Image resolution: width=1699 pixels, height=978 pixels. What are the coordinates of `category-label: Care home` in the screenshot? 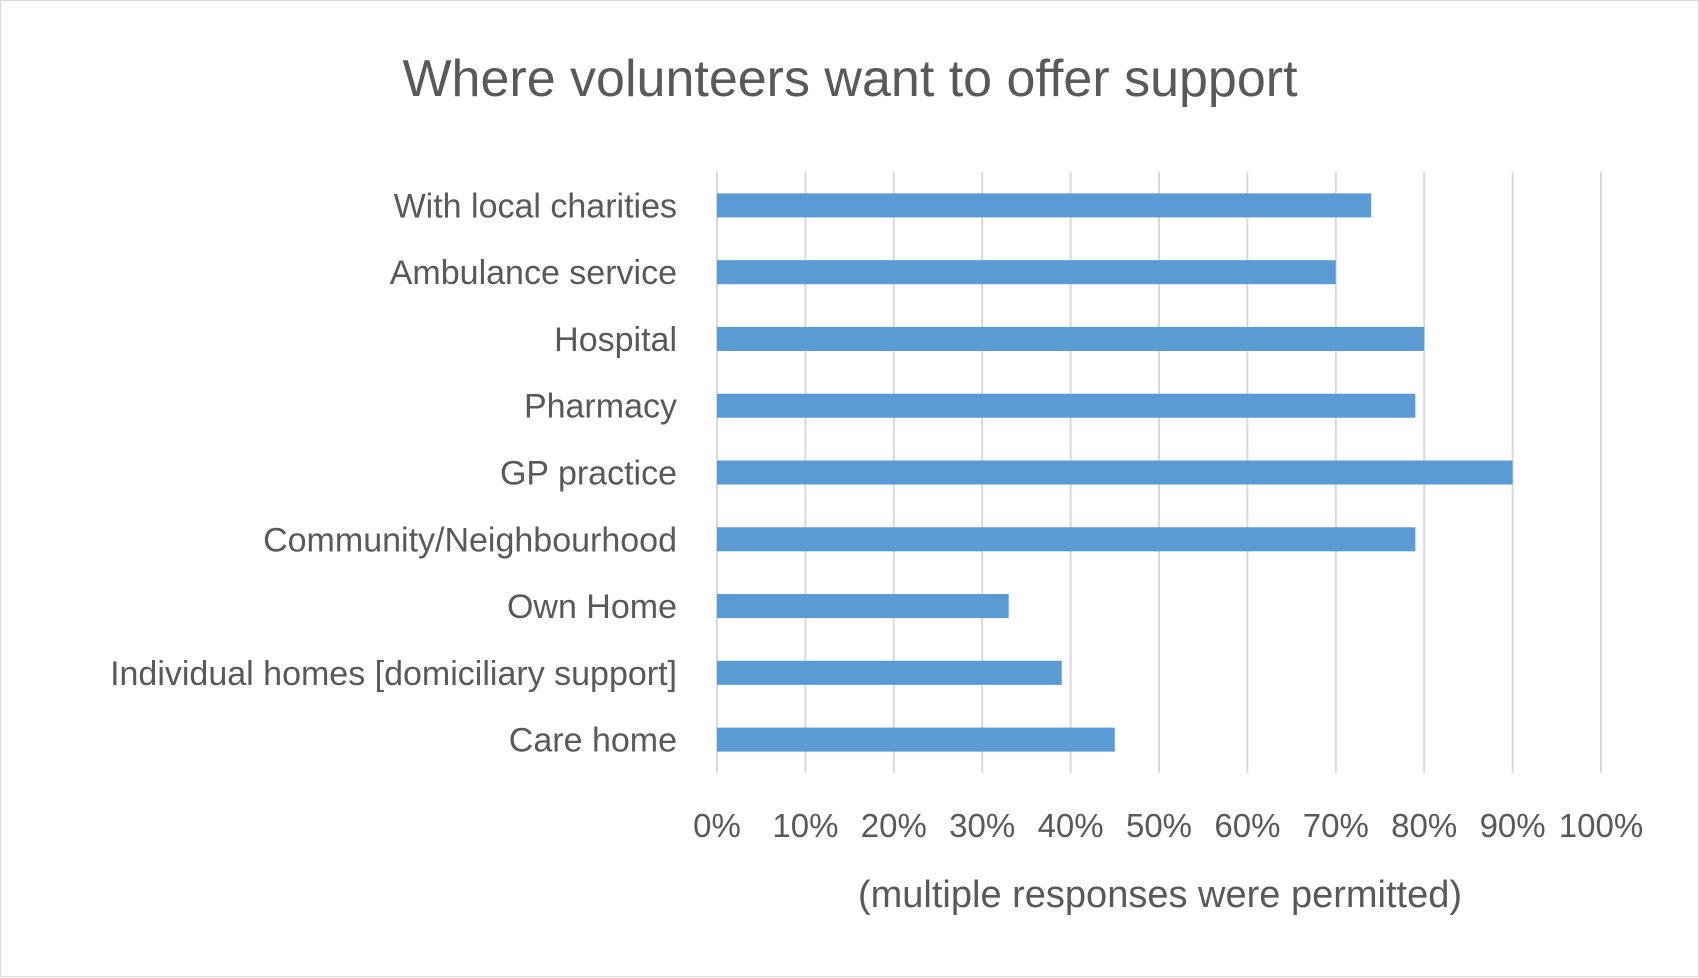 It's located at (593, 741).